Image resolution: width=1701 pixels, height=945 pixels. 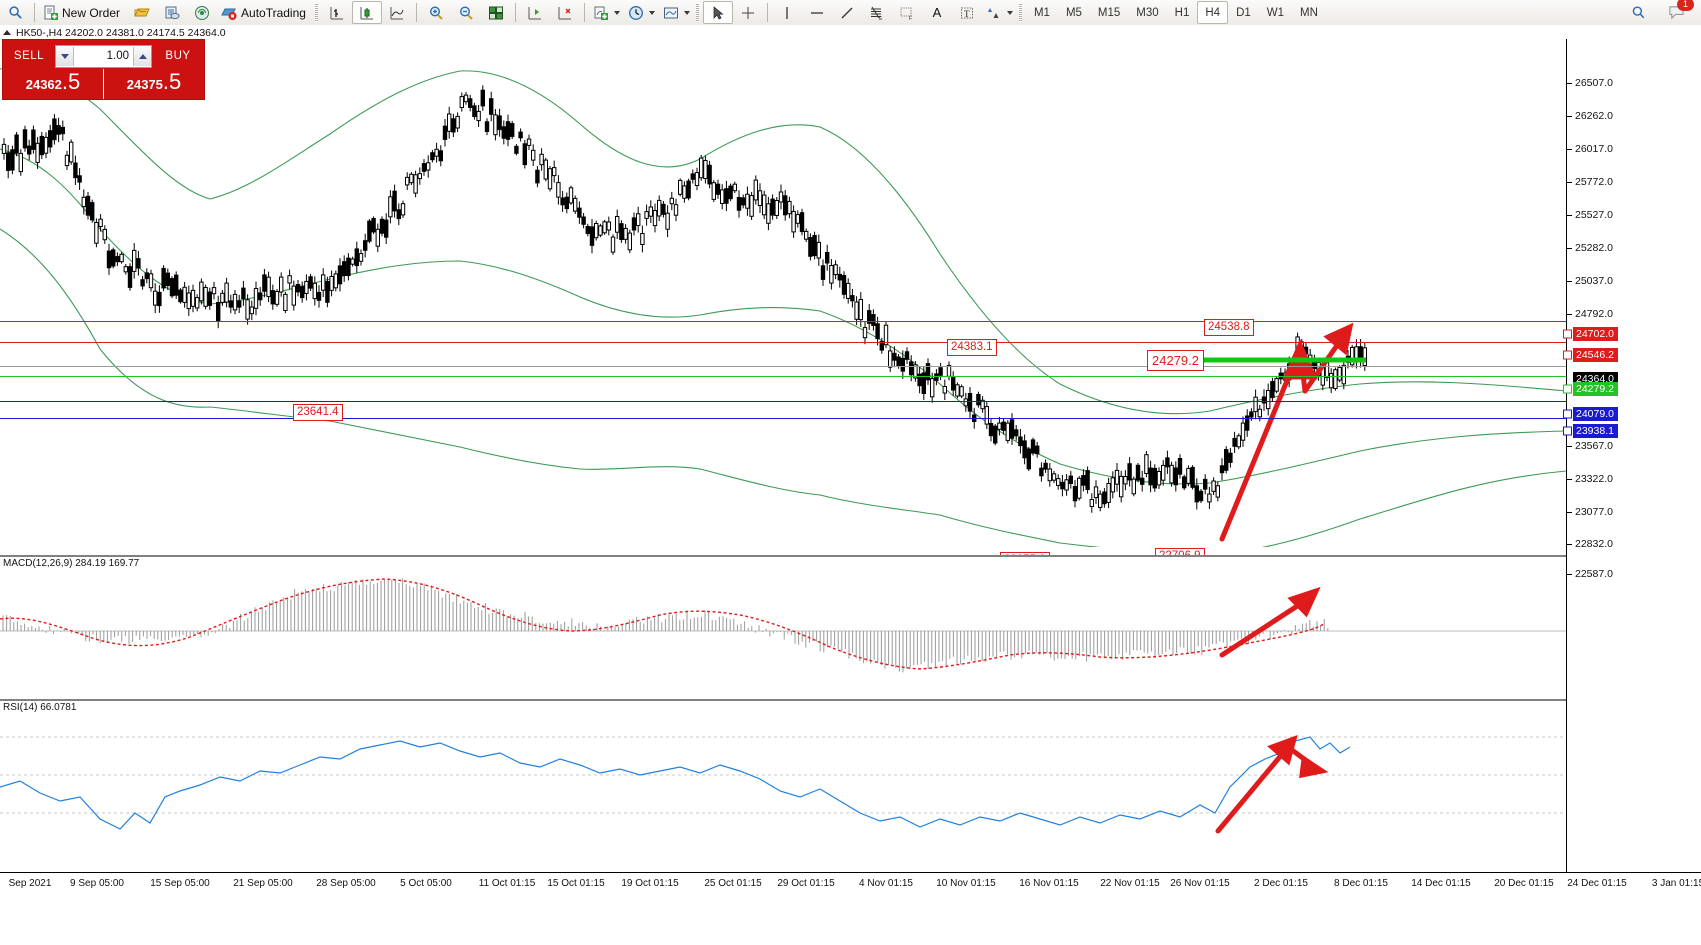 What do you see at coordinates (1213, 12) in the screenshot?
I see `timeframe-h4: H4` at bounding box center [1213, 12].